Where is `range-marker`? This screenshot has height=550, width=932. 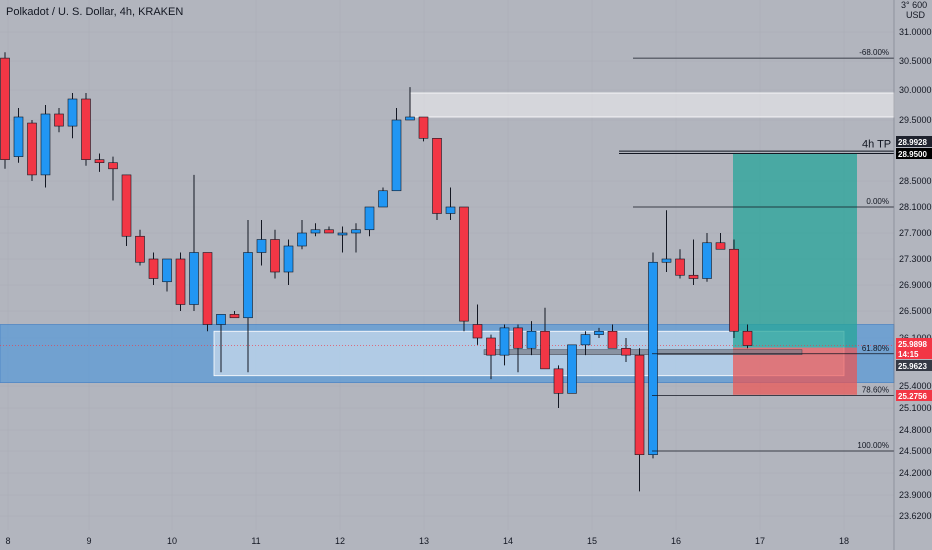
range-marker is located at coordinates (643, 352).